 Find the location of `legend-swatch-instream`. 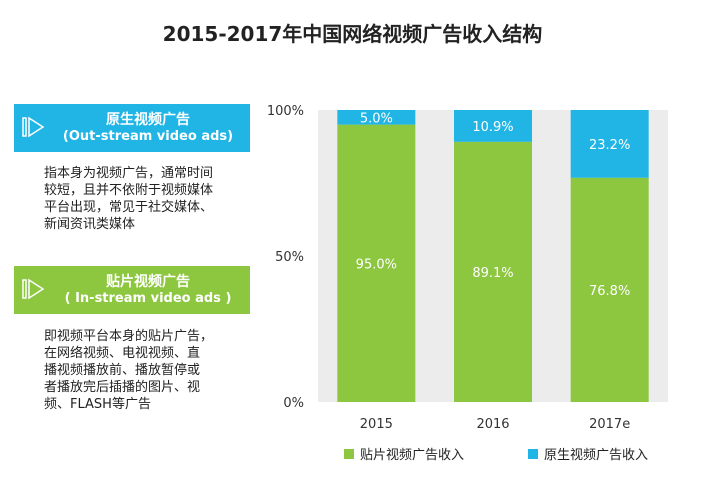

legend-swatch-instream is located at coordinates (349, 453).